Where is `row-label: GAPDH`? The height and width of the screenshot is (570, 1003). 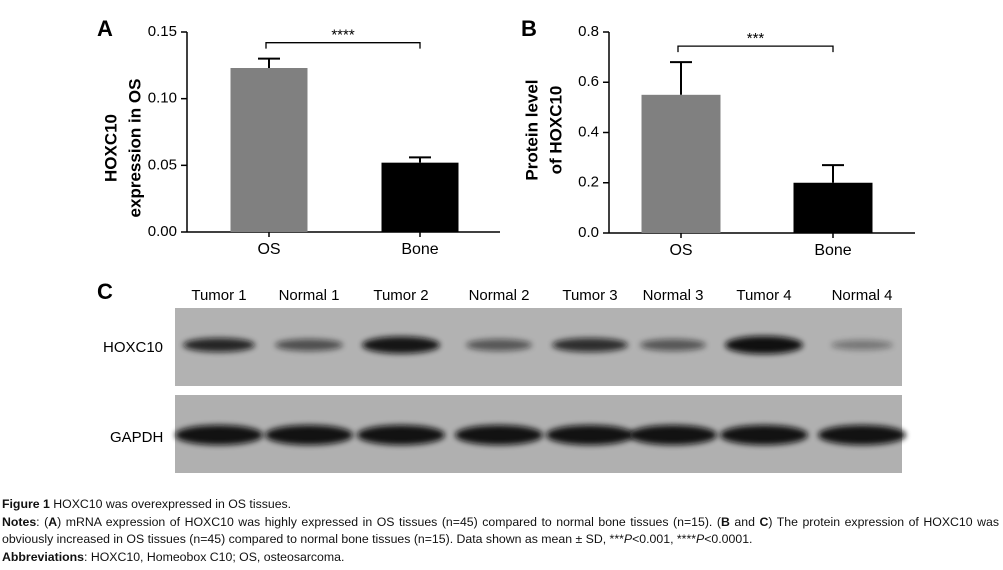 row-label: GAPDH is located at coordinates (136, 437).